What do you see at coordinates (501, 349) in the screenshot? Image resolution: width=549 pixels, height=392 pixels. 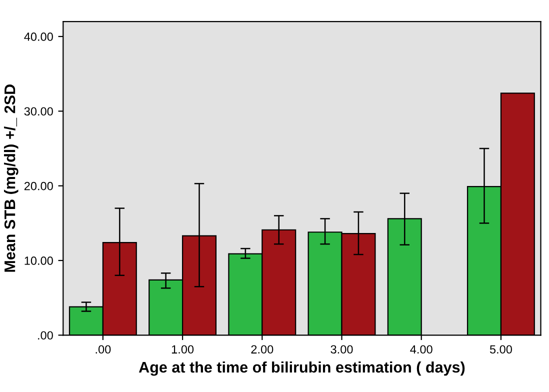 I see `x-tick-label: 5.00` at bounding box center [501, 349].